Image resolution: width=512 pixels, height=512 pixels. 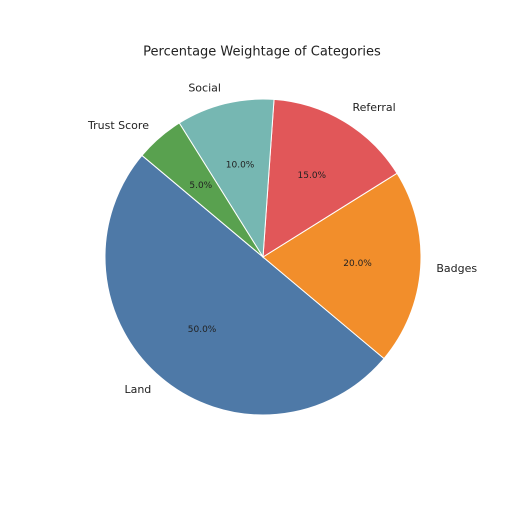 I want to click on value-label: 15.0%, so click(x=312, y=176).